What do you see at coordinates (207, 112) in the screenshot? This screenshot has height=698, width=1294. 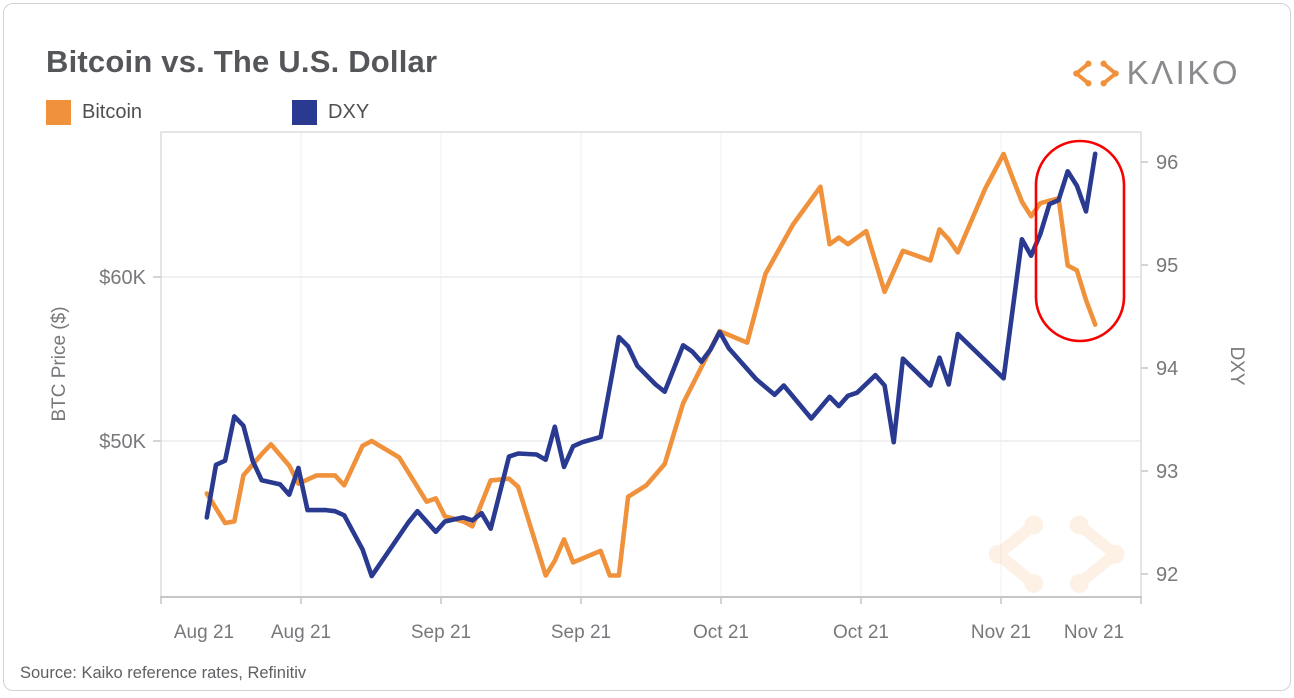 I see `legend: Bitcoin DXY` at bounding box center [207, 112].